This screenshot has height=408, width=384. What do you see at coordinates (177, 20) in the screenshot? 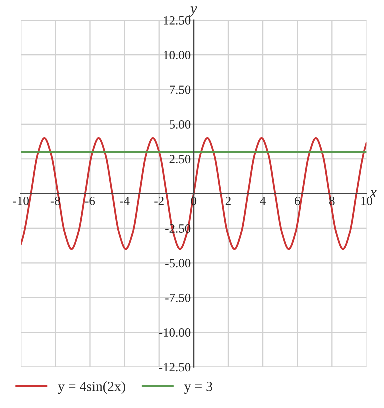
I see `y-tick-label: 12.50` at bounding box center [177, 20].